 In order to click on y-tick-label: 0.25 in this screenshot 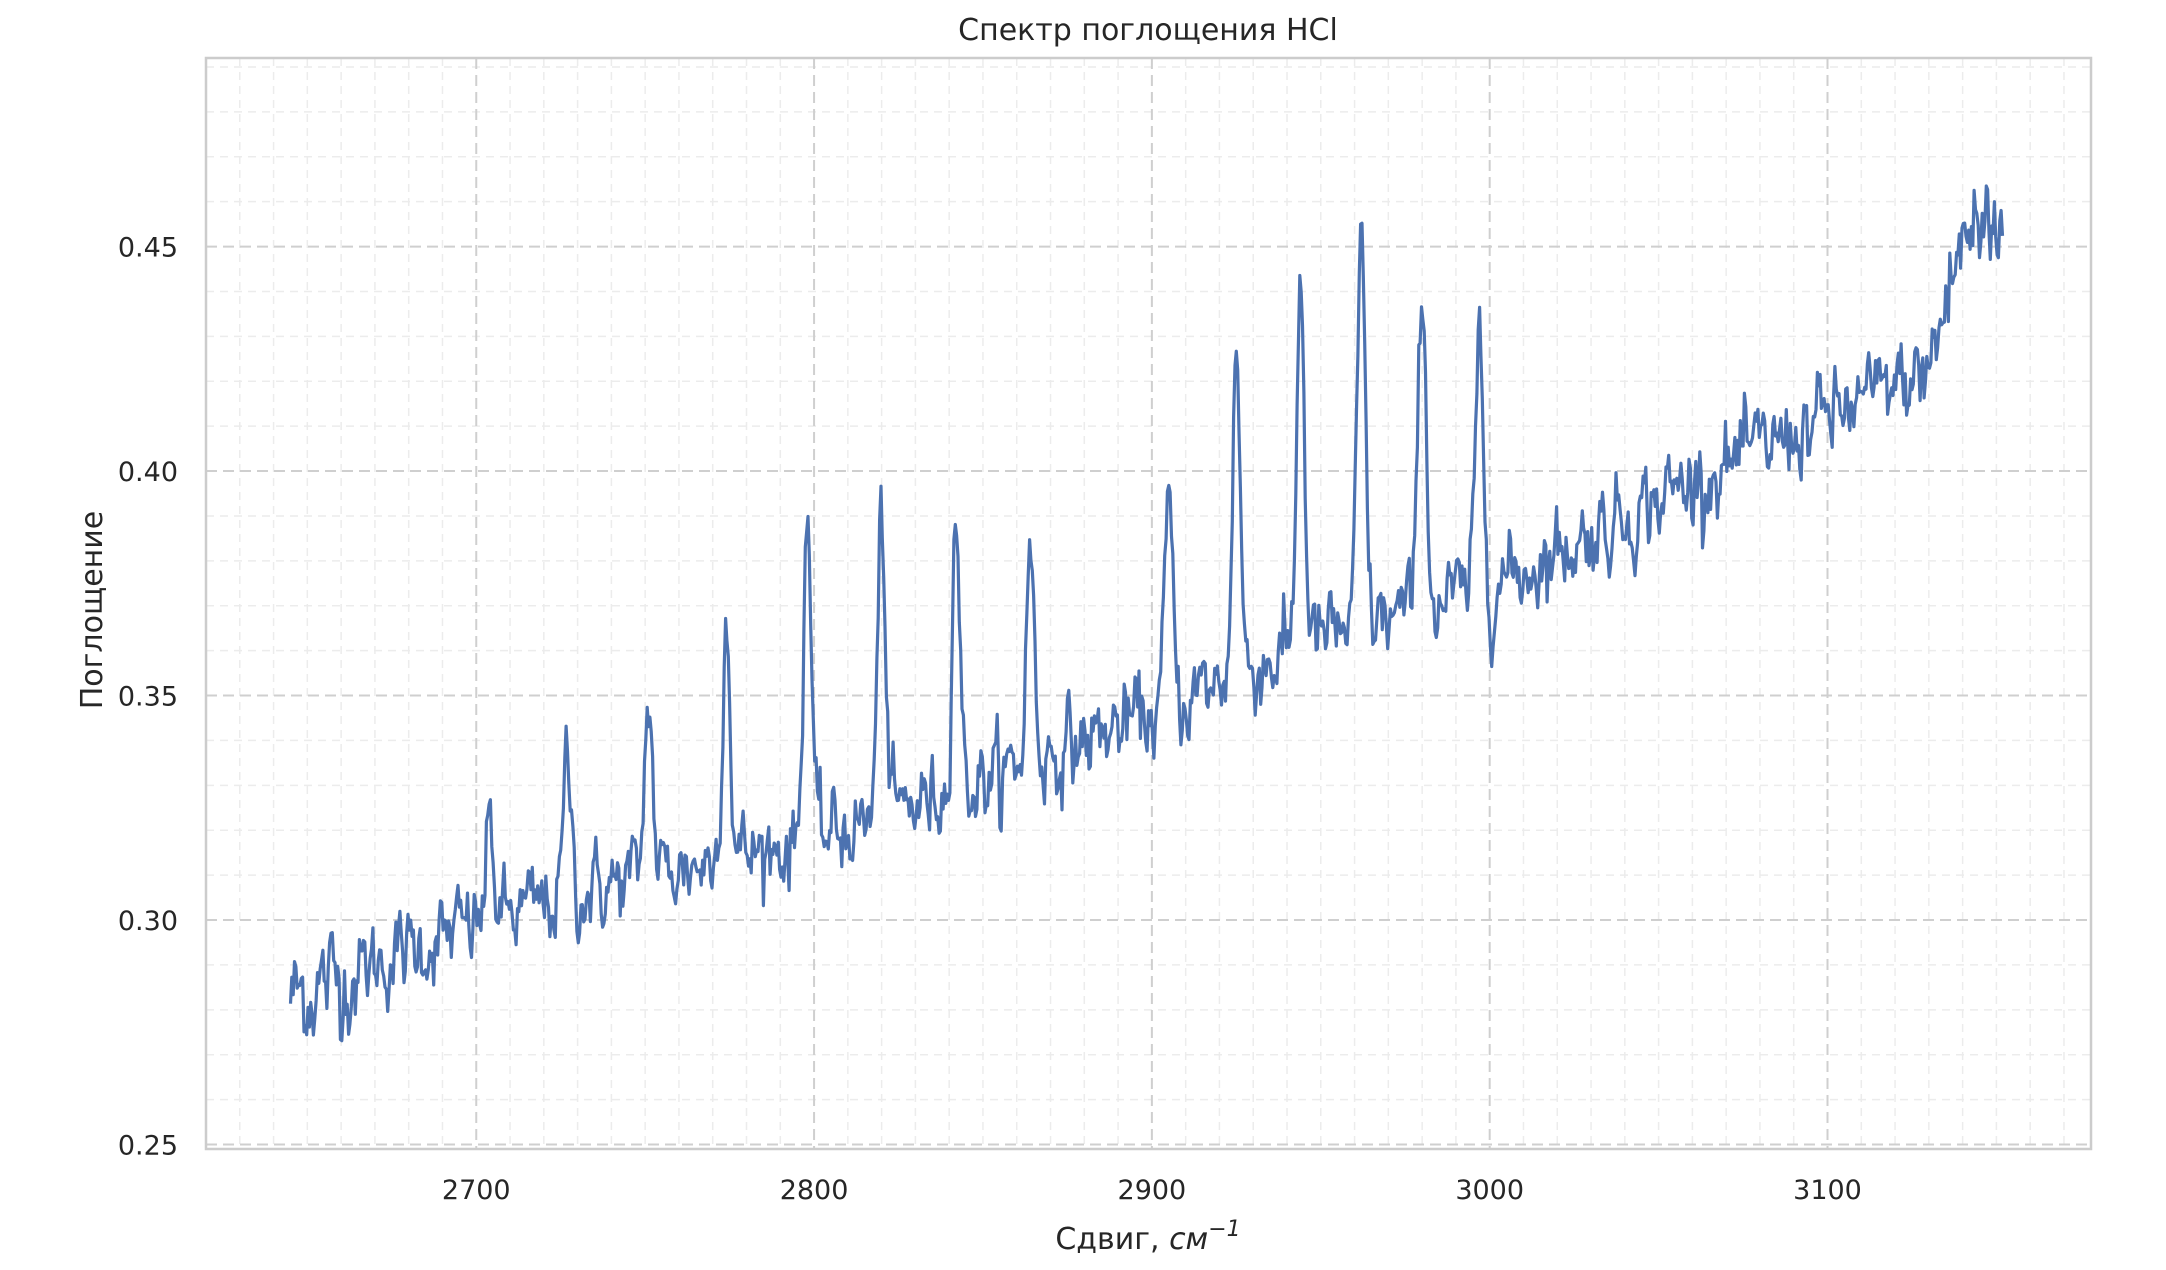, I will do `click(148, 1146)`.